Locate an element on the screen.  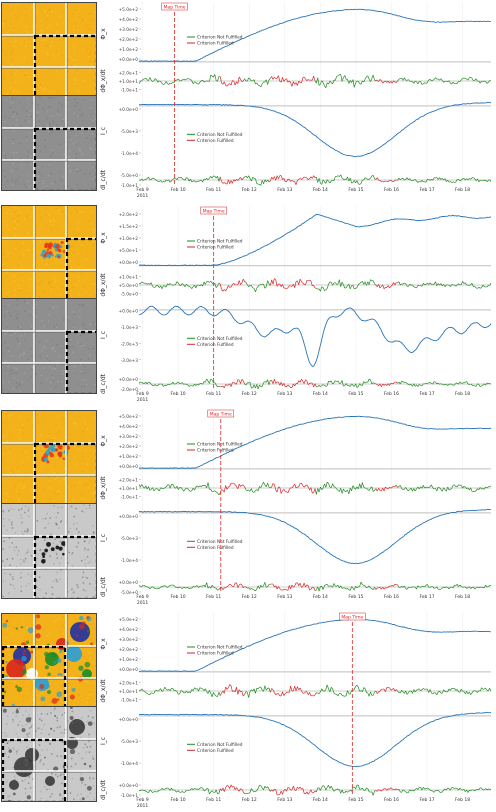
tick-label: -1.0e+1 is located at coordinates (130, 91).